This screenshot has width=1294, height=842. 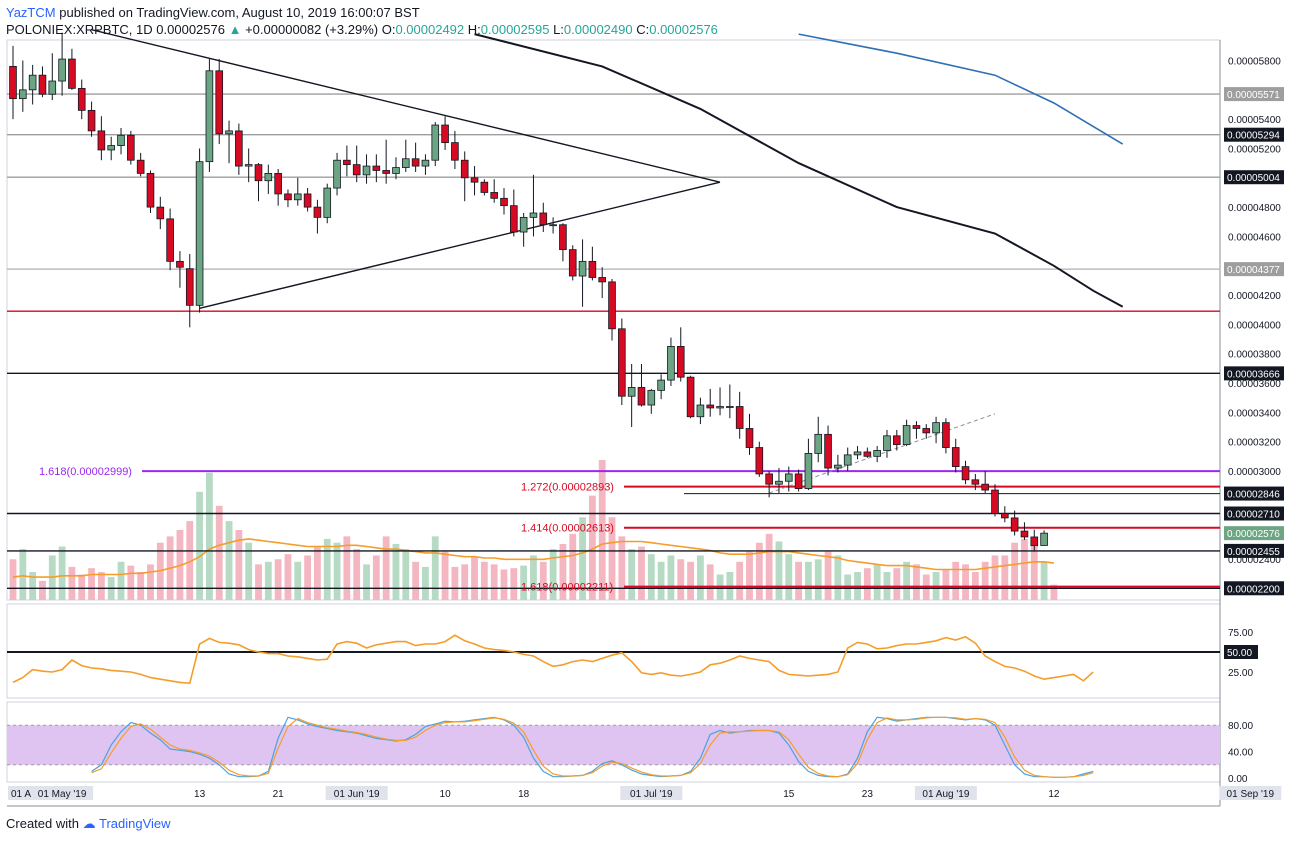 I want to click on open-label: O:, so click(x=388, y=29).